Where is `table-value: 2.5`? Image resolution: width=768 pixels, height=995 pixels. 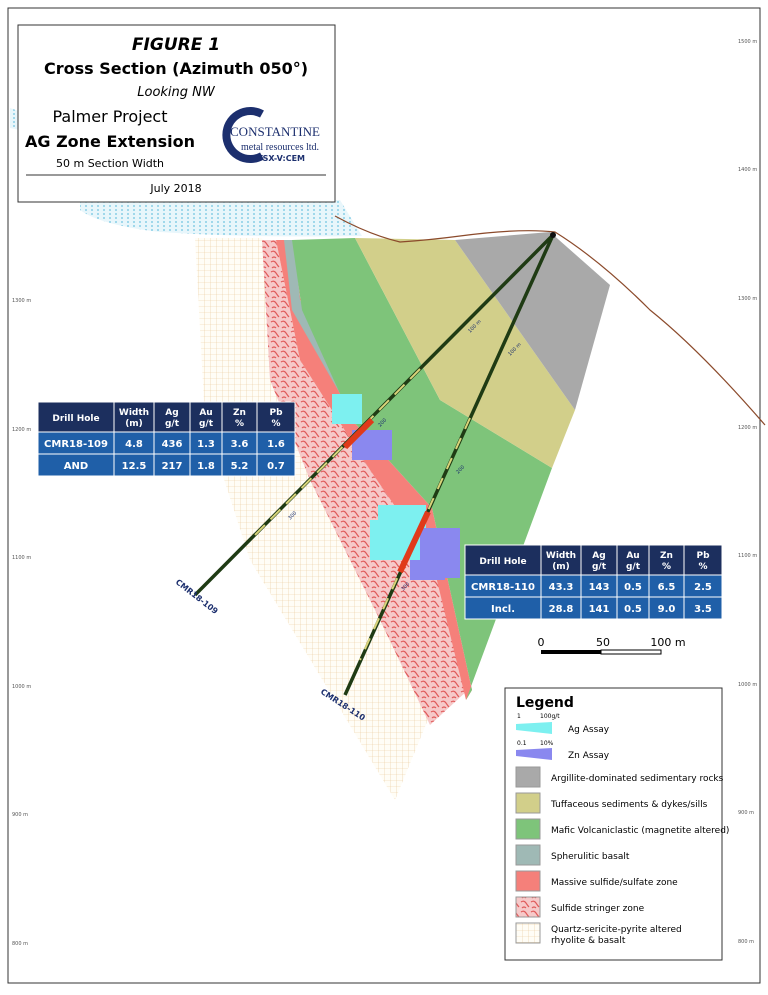
table-value: 2.5 is located at coordinates (703, 587).